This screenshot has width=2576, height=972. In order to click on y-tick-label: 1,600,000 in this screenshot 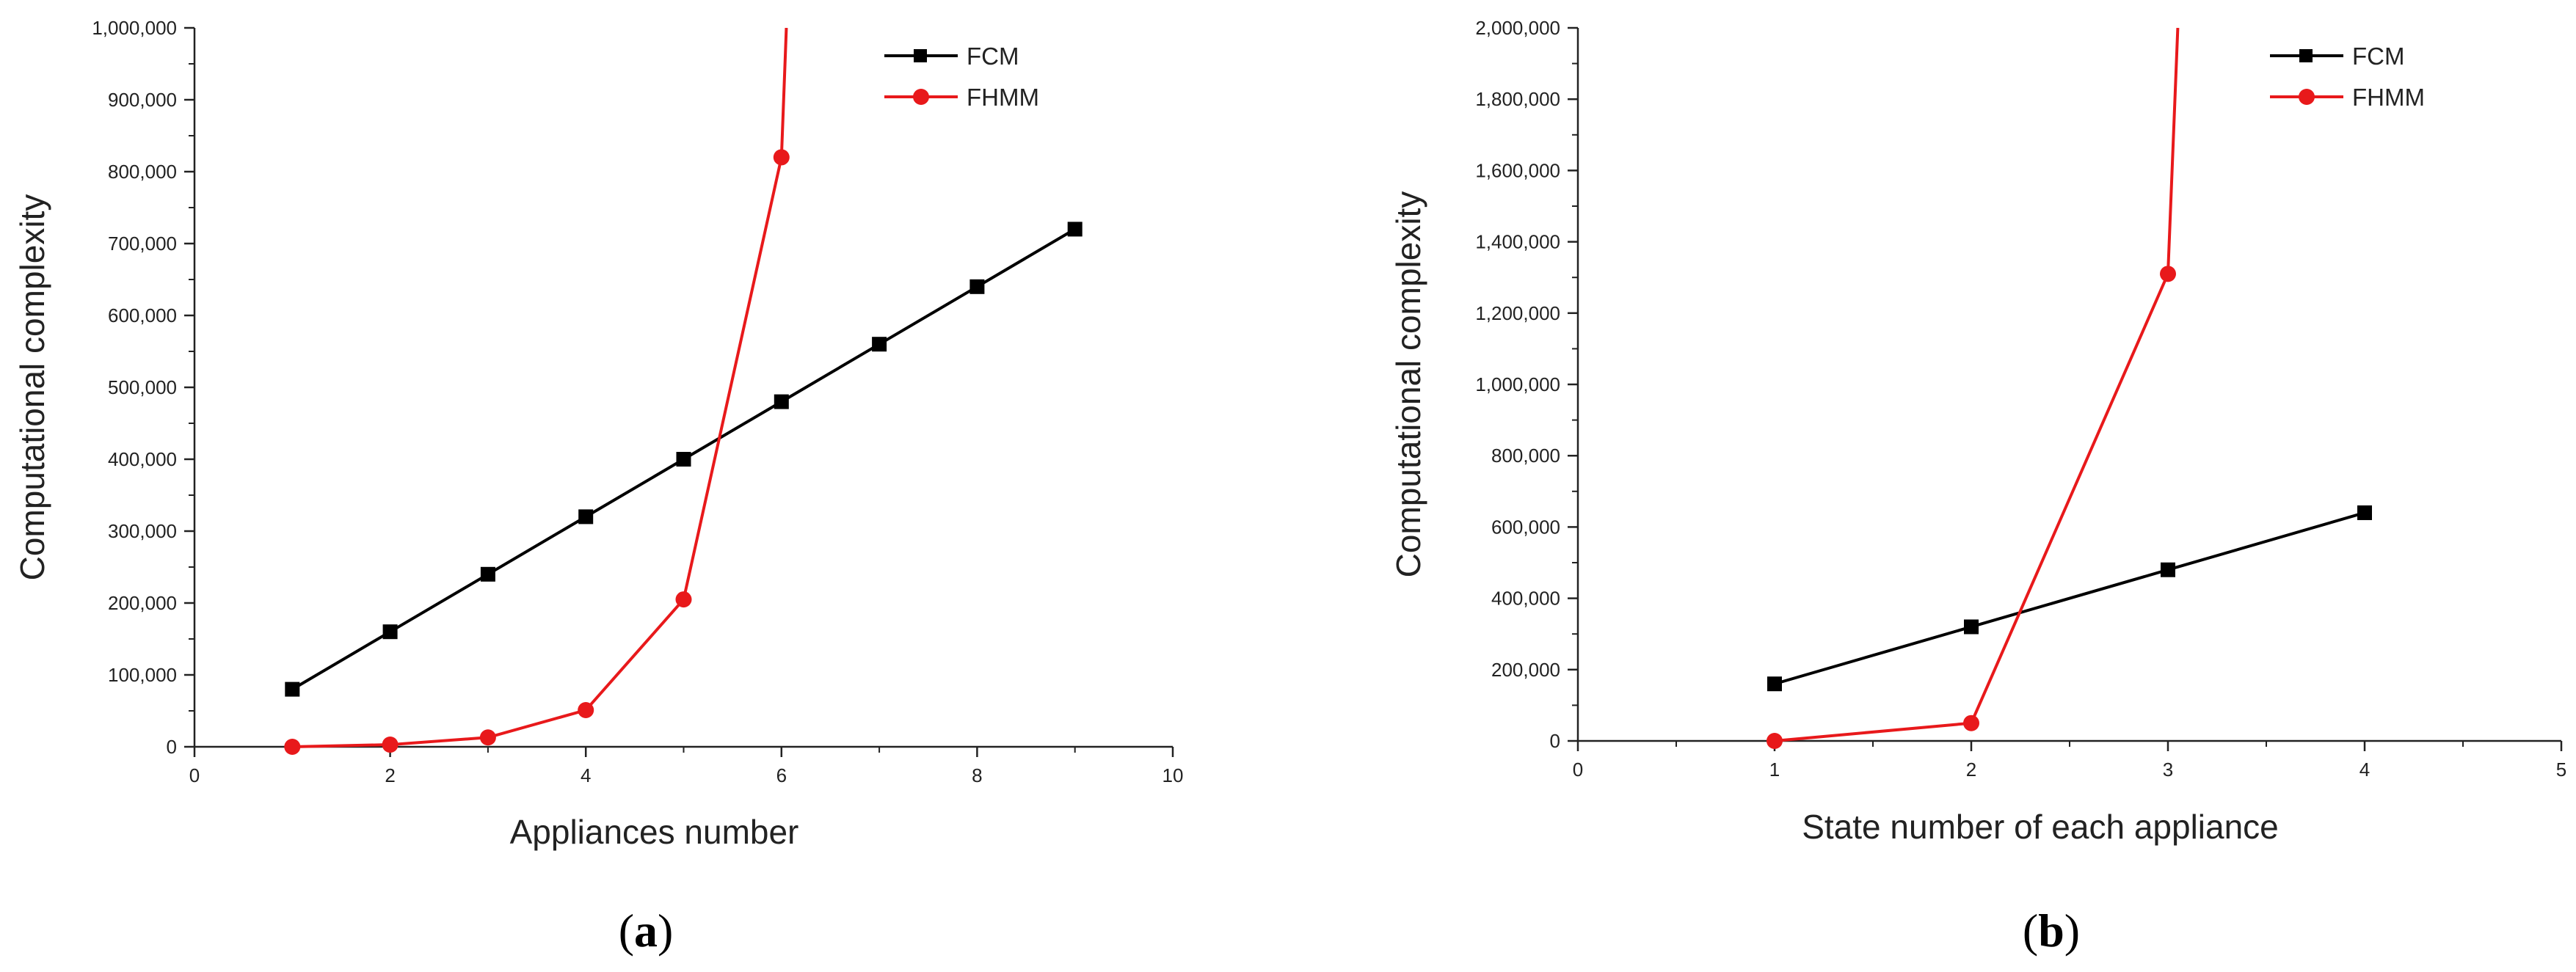, I will do `click(1517, 170)`.